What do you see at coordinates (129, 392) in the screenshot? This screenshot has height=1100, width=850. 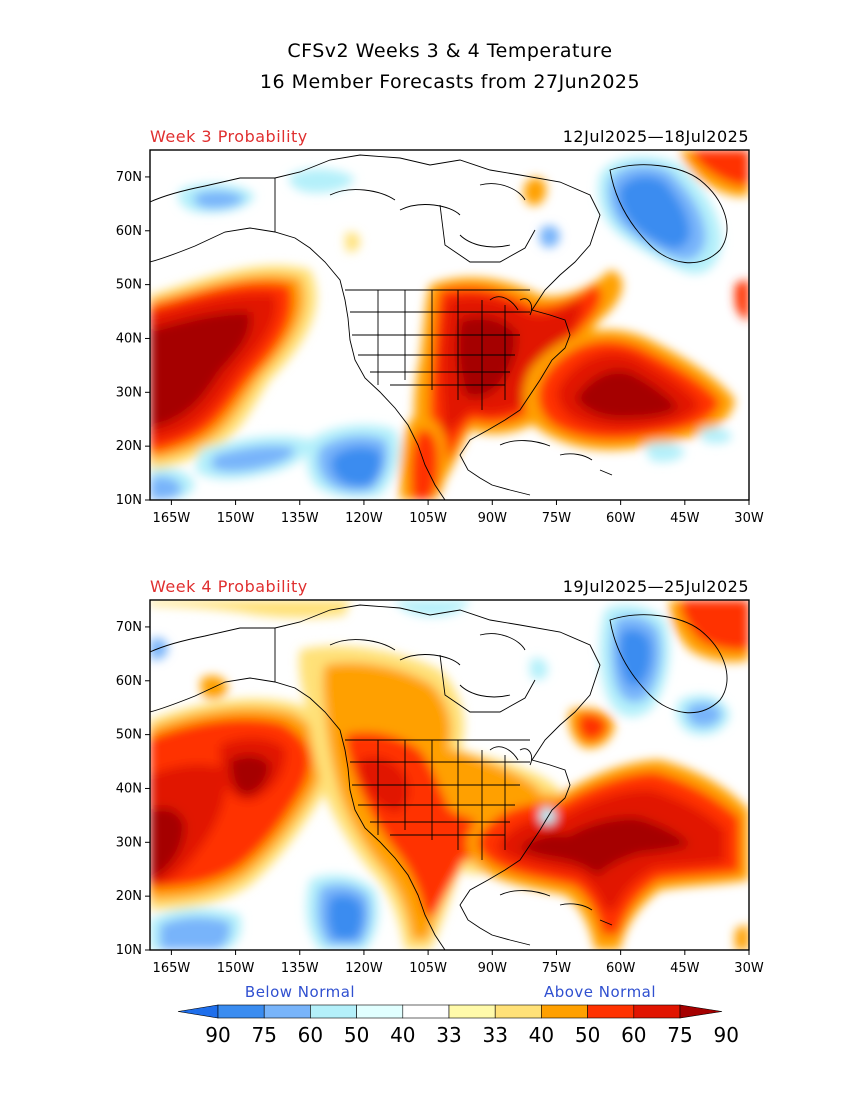 I see `week3-lat-label: 30N` at bounding box center [129, 392].